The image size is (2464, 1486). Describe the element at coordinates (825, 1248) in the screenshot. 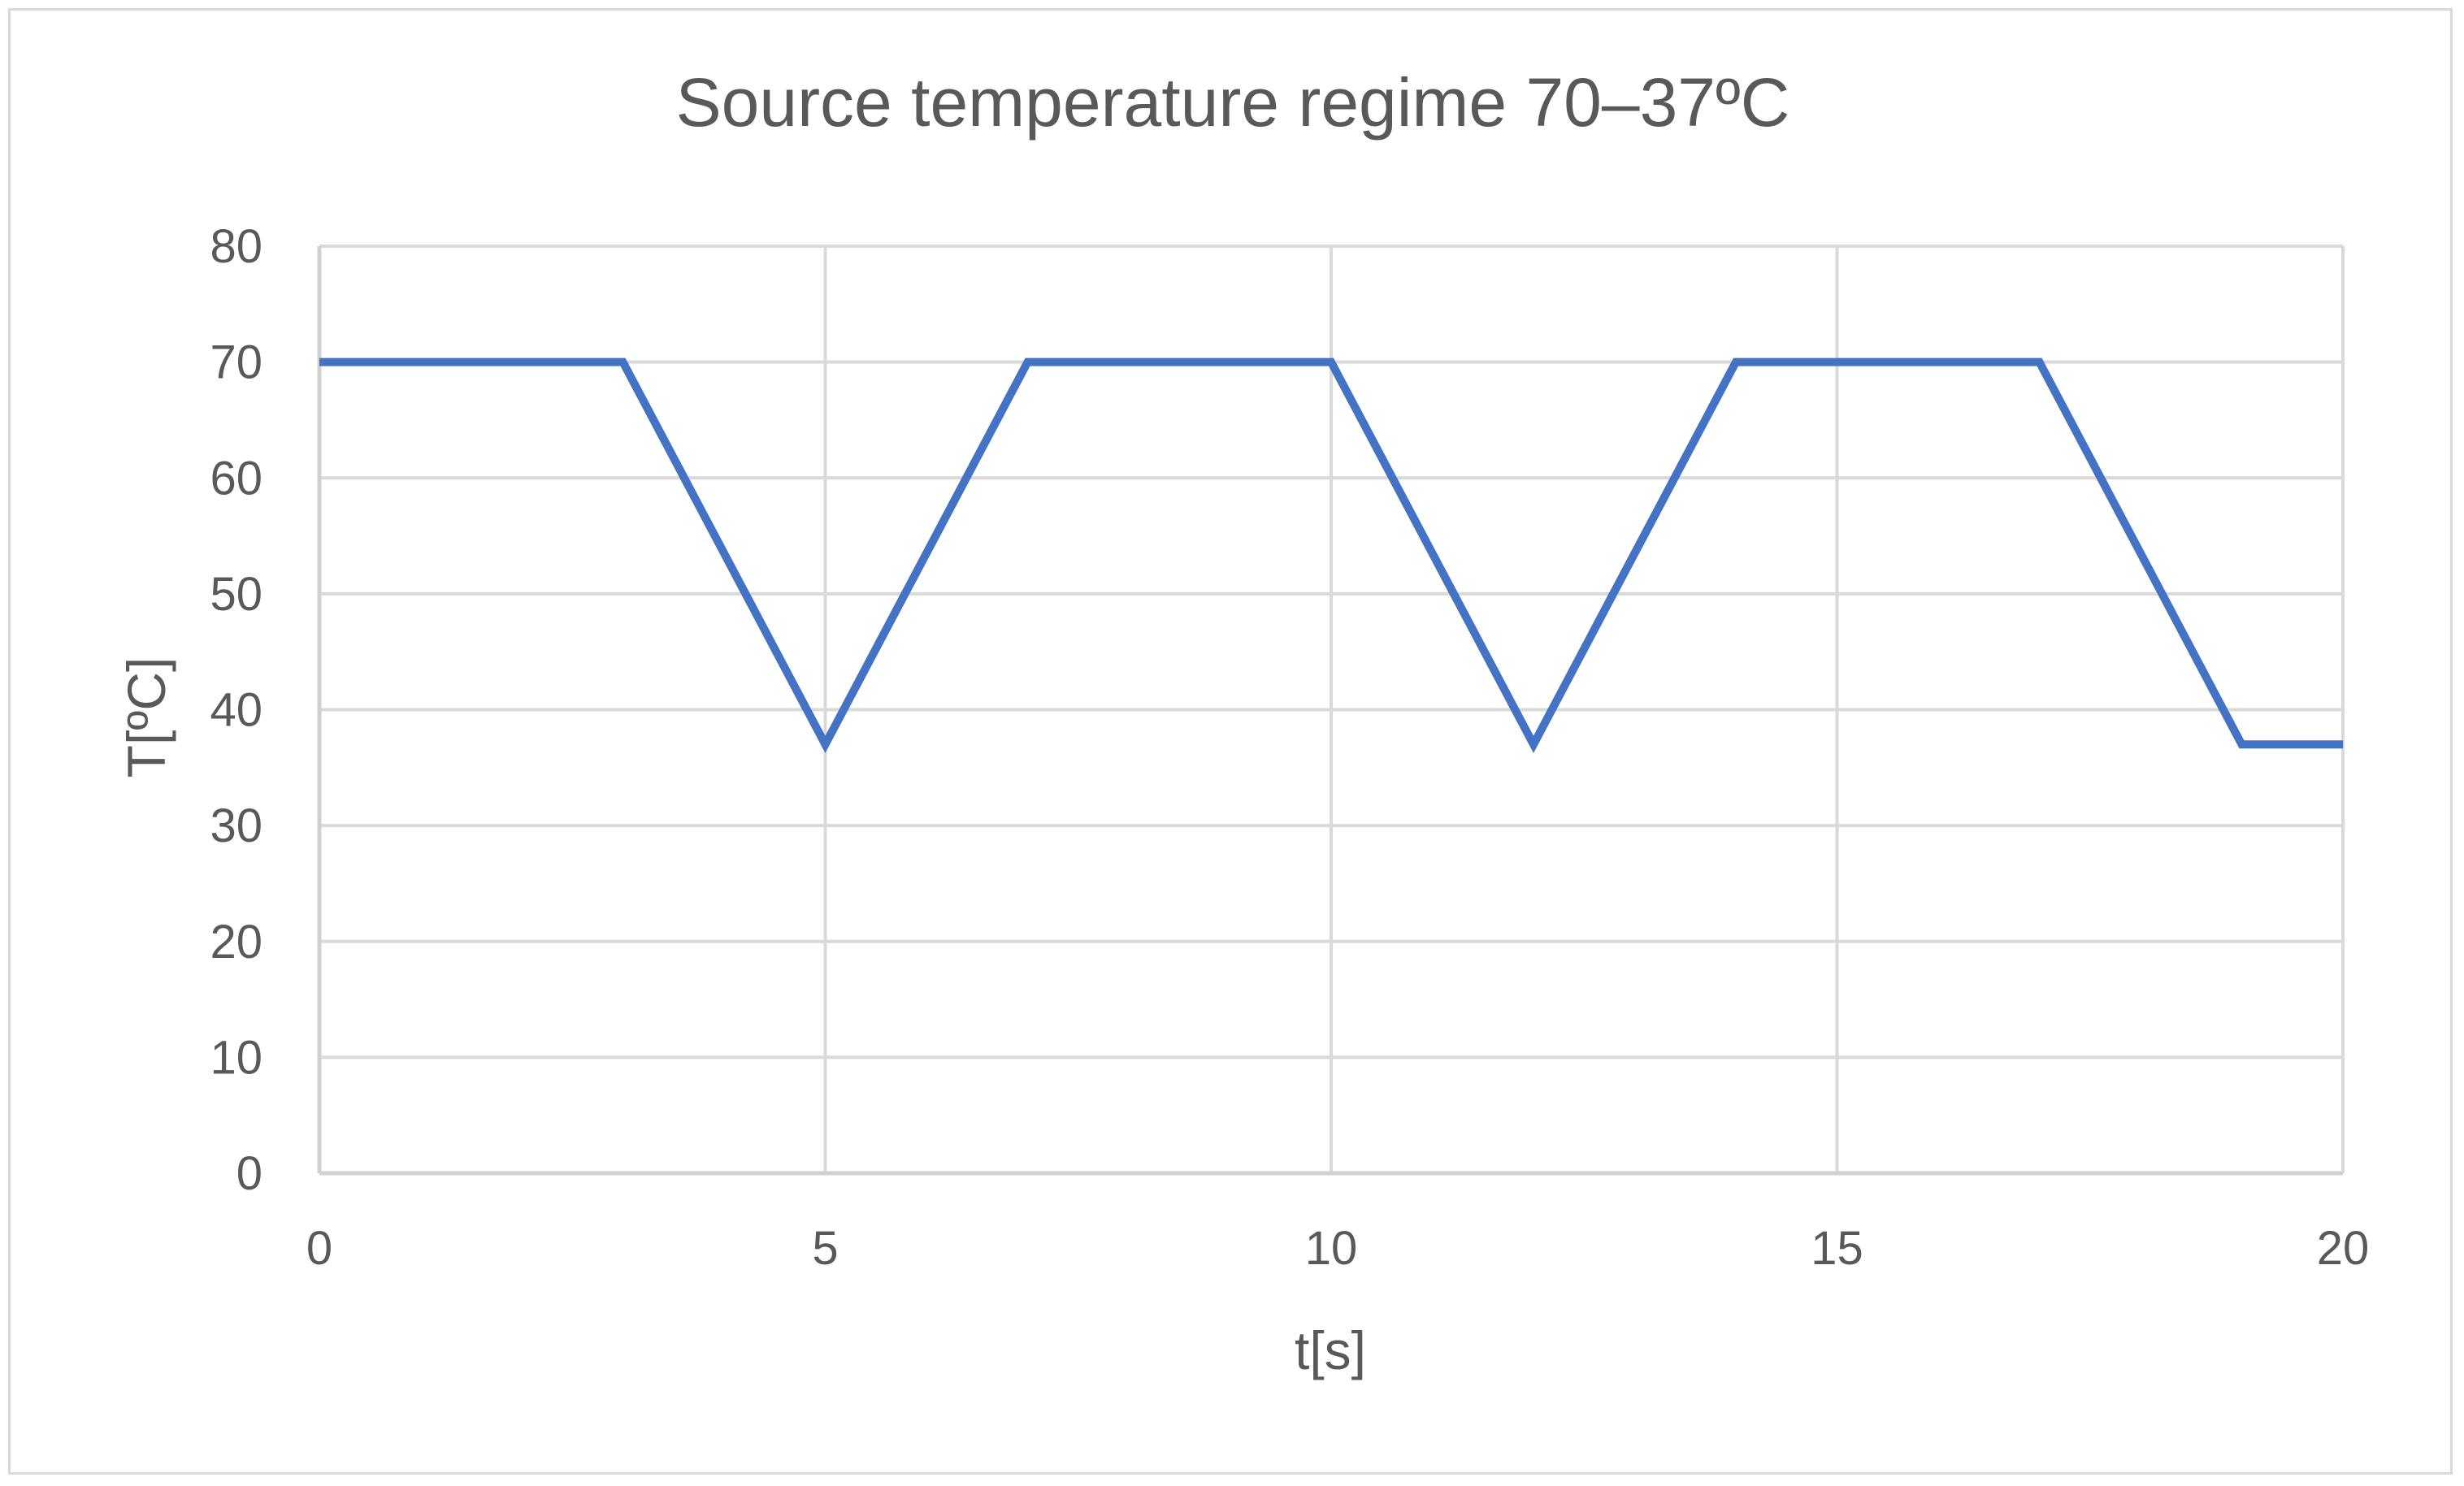

I see `x-tick-label: 5` at that location.